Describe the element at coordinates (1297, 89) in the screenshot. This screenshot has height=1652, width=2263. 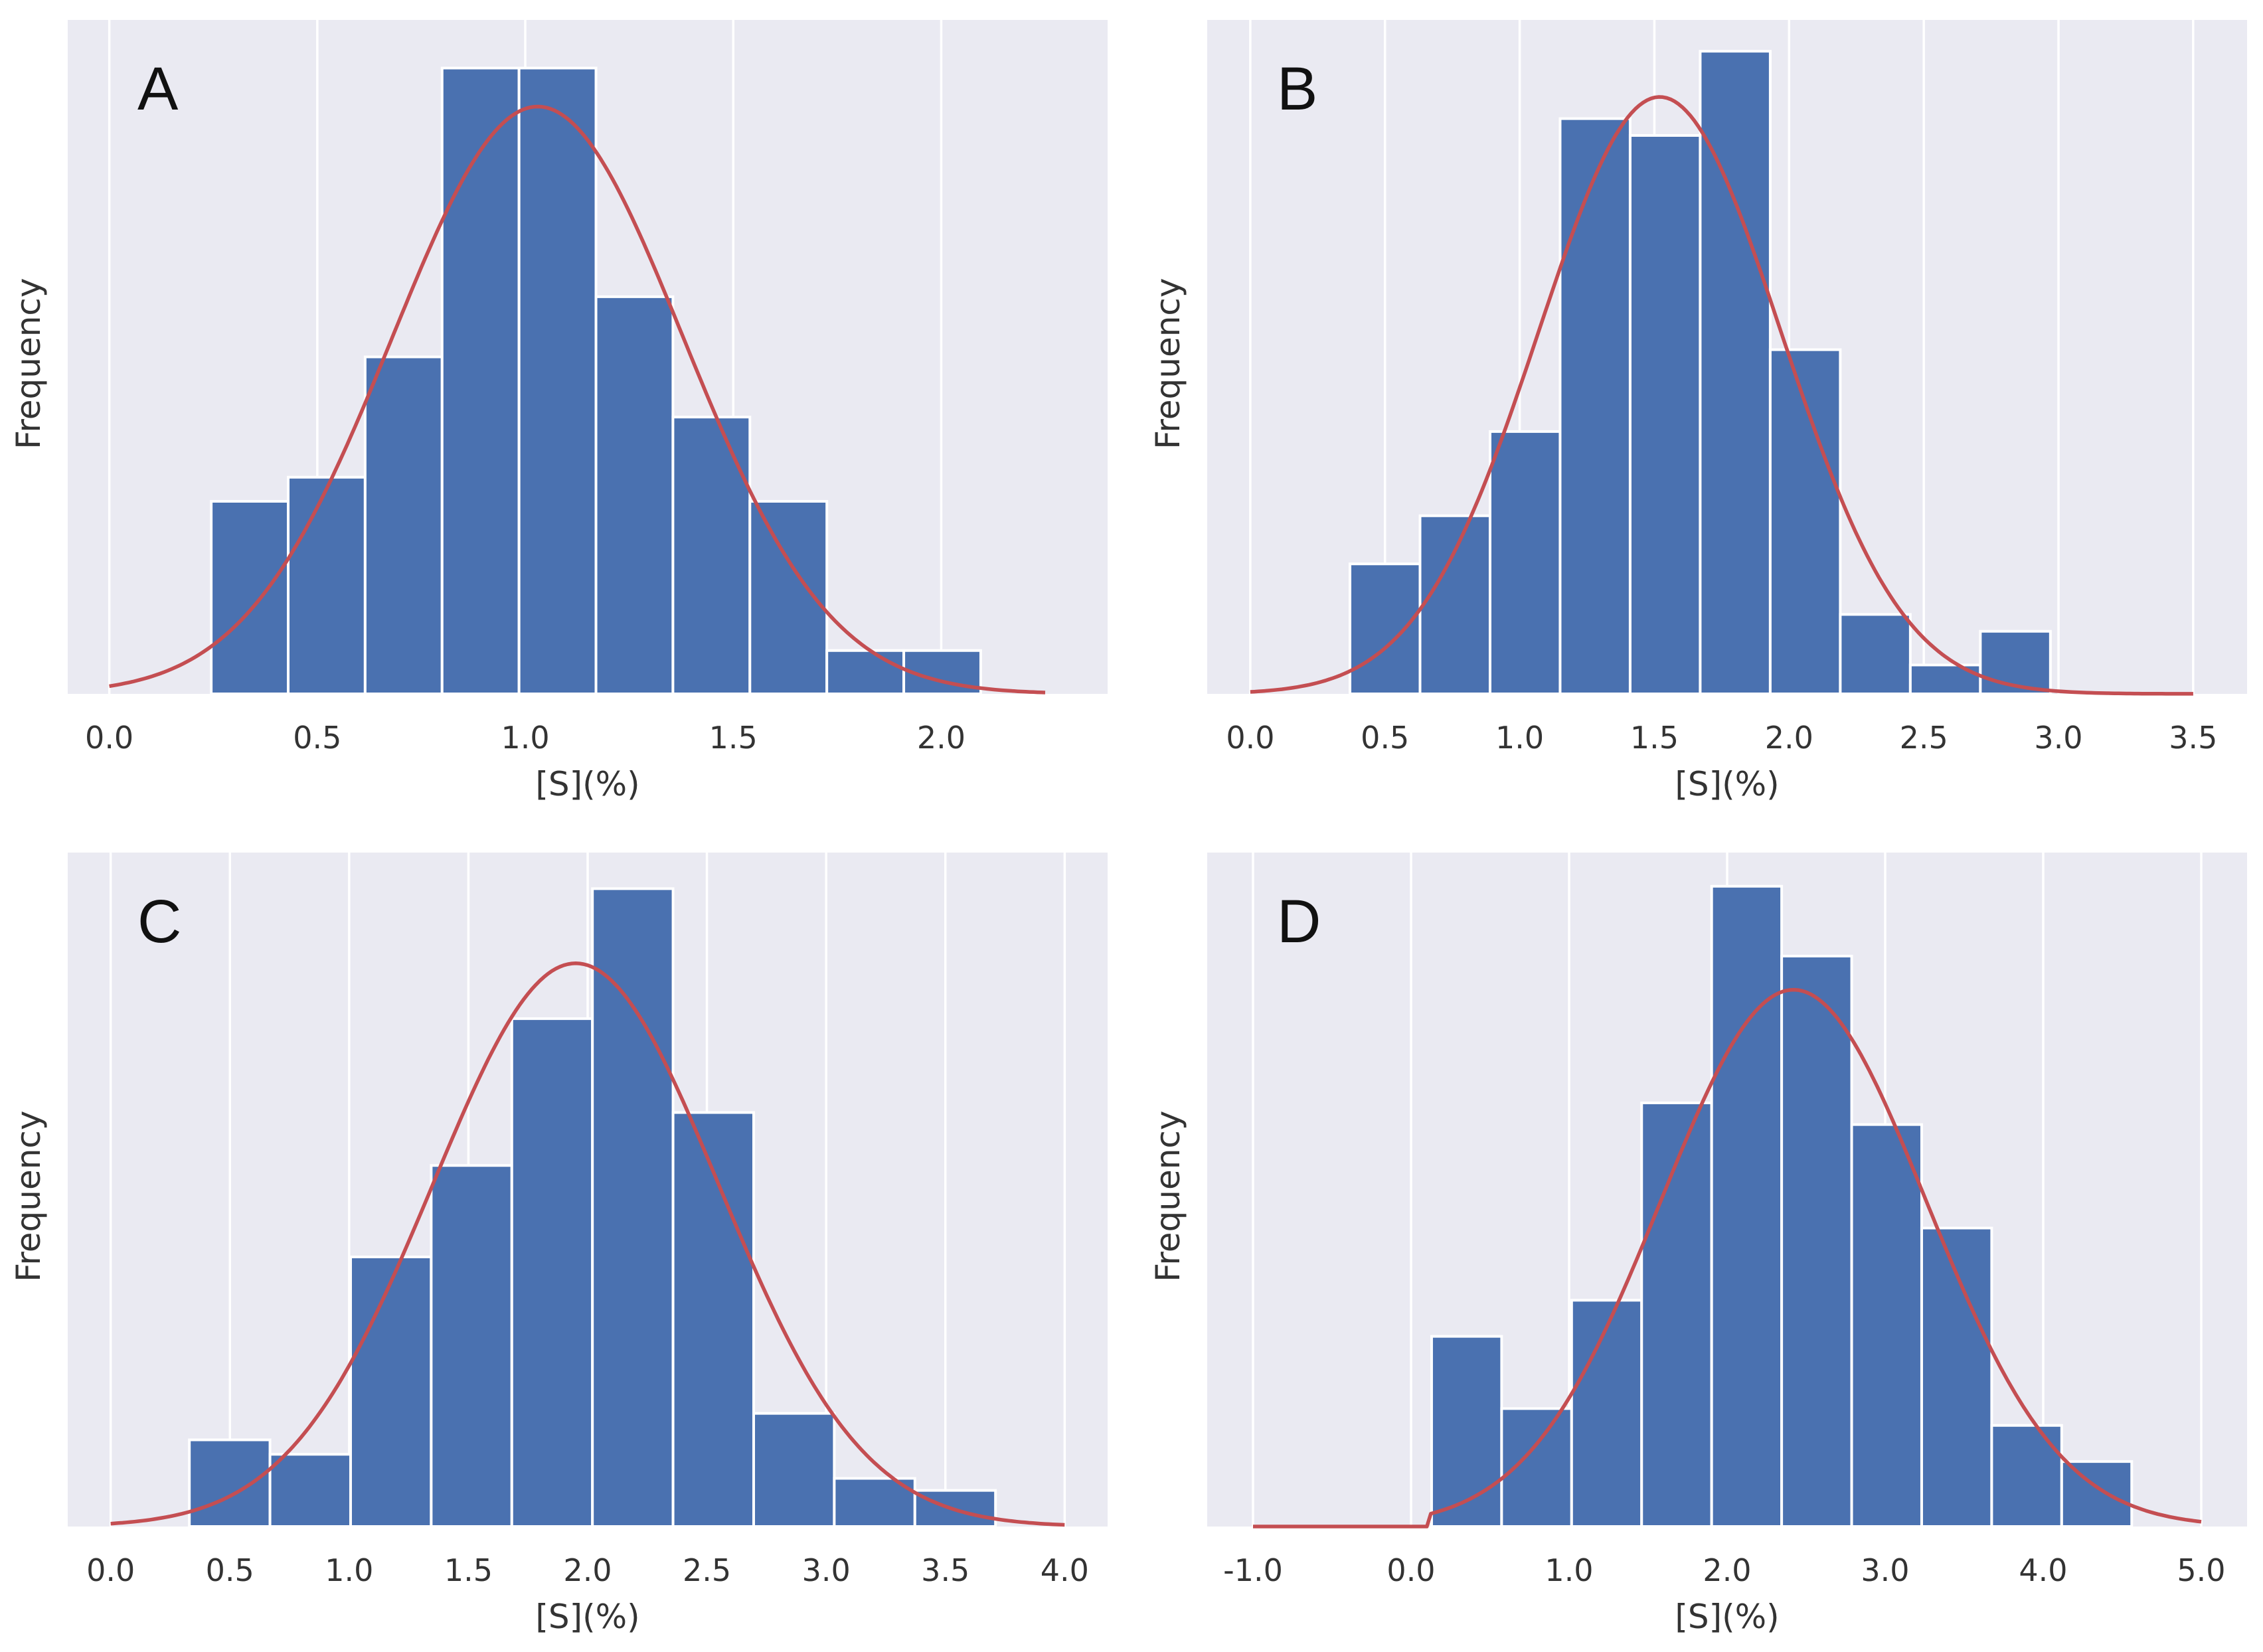
I see `panel-label: B` at that location.